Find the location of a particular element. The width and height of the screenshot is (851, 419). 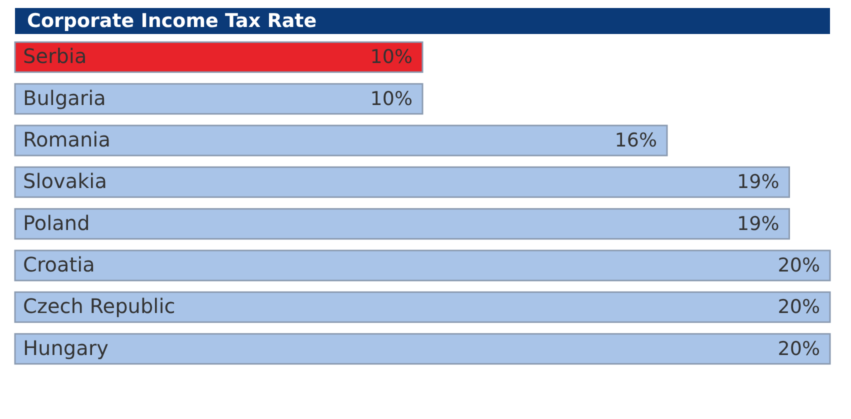

y-tick-label: Serbia is located at coordinates (55, 56).